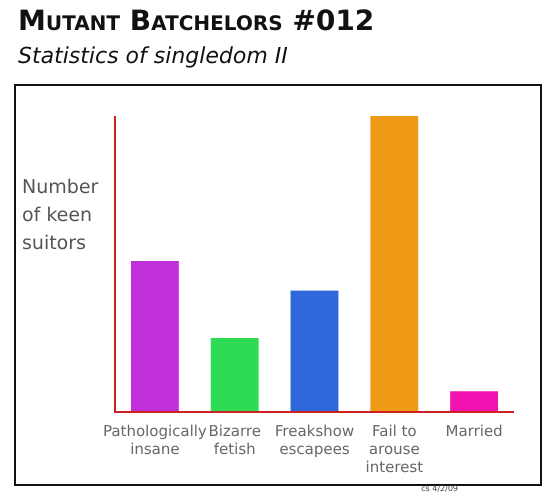  I want to click on x-tick-label: Pathologically insane, so click(154, 440).